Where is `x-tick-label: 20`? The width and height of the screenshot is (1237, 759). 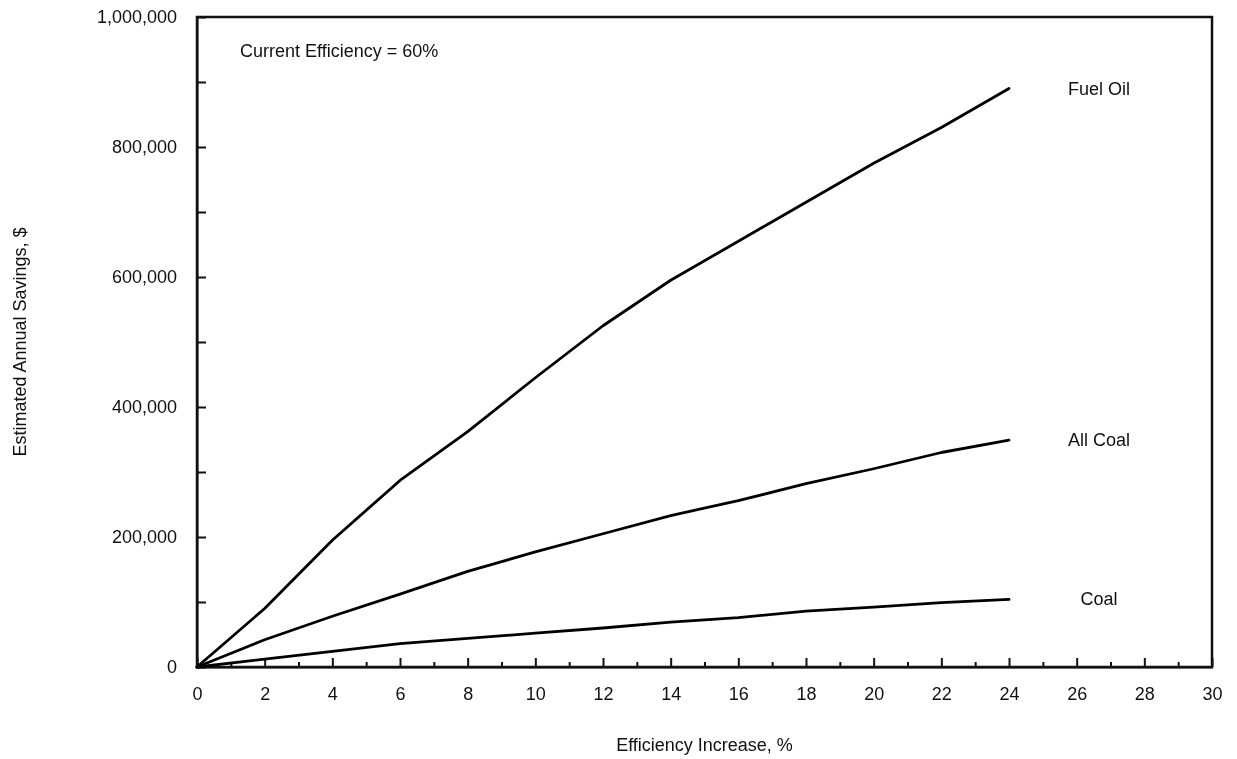
x-tick-label: 20 is located at coordinates (874, 693).